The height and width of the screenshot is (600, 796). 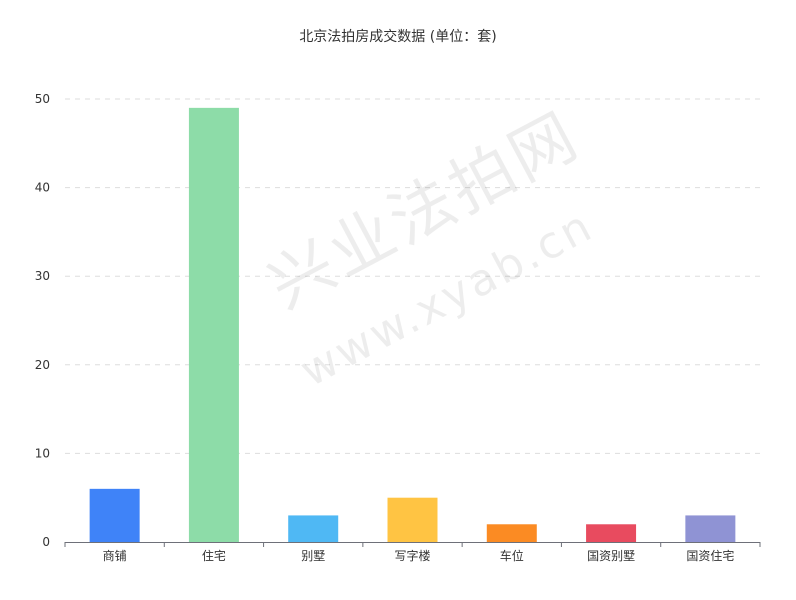 What do you see at coordinates (398, 37) in the screenshot?
I see `chart-title: 北京法拍房成交数据 (单位：套)` at bounding box center [398, 37].